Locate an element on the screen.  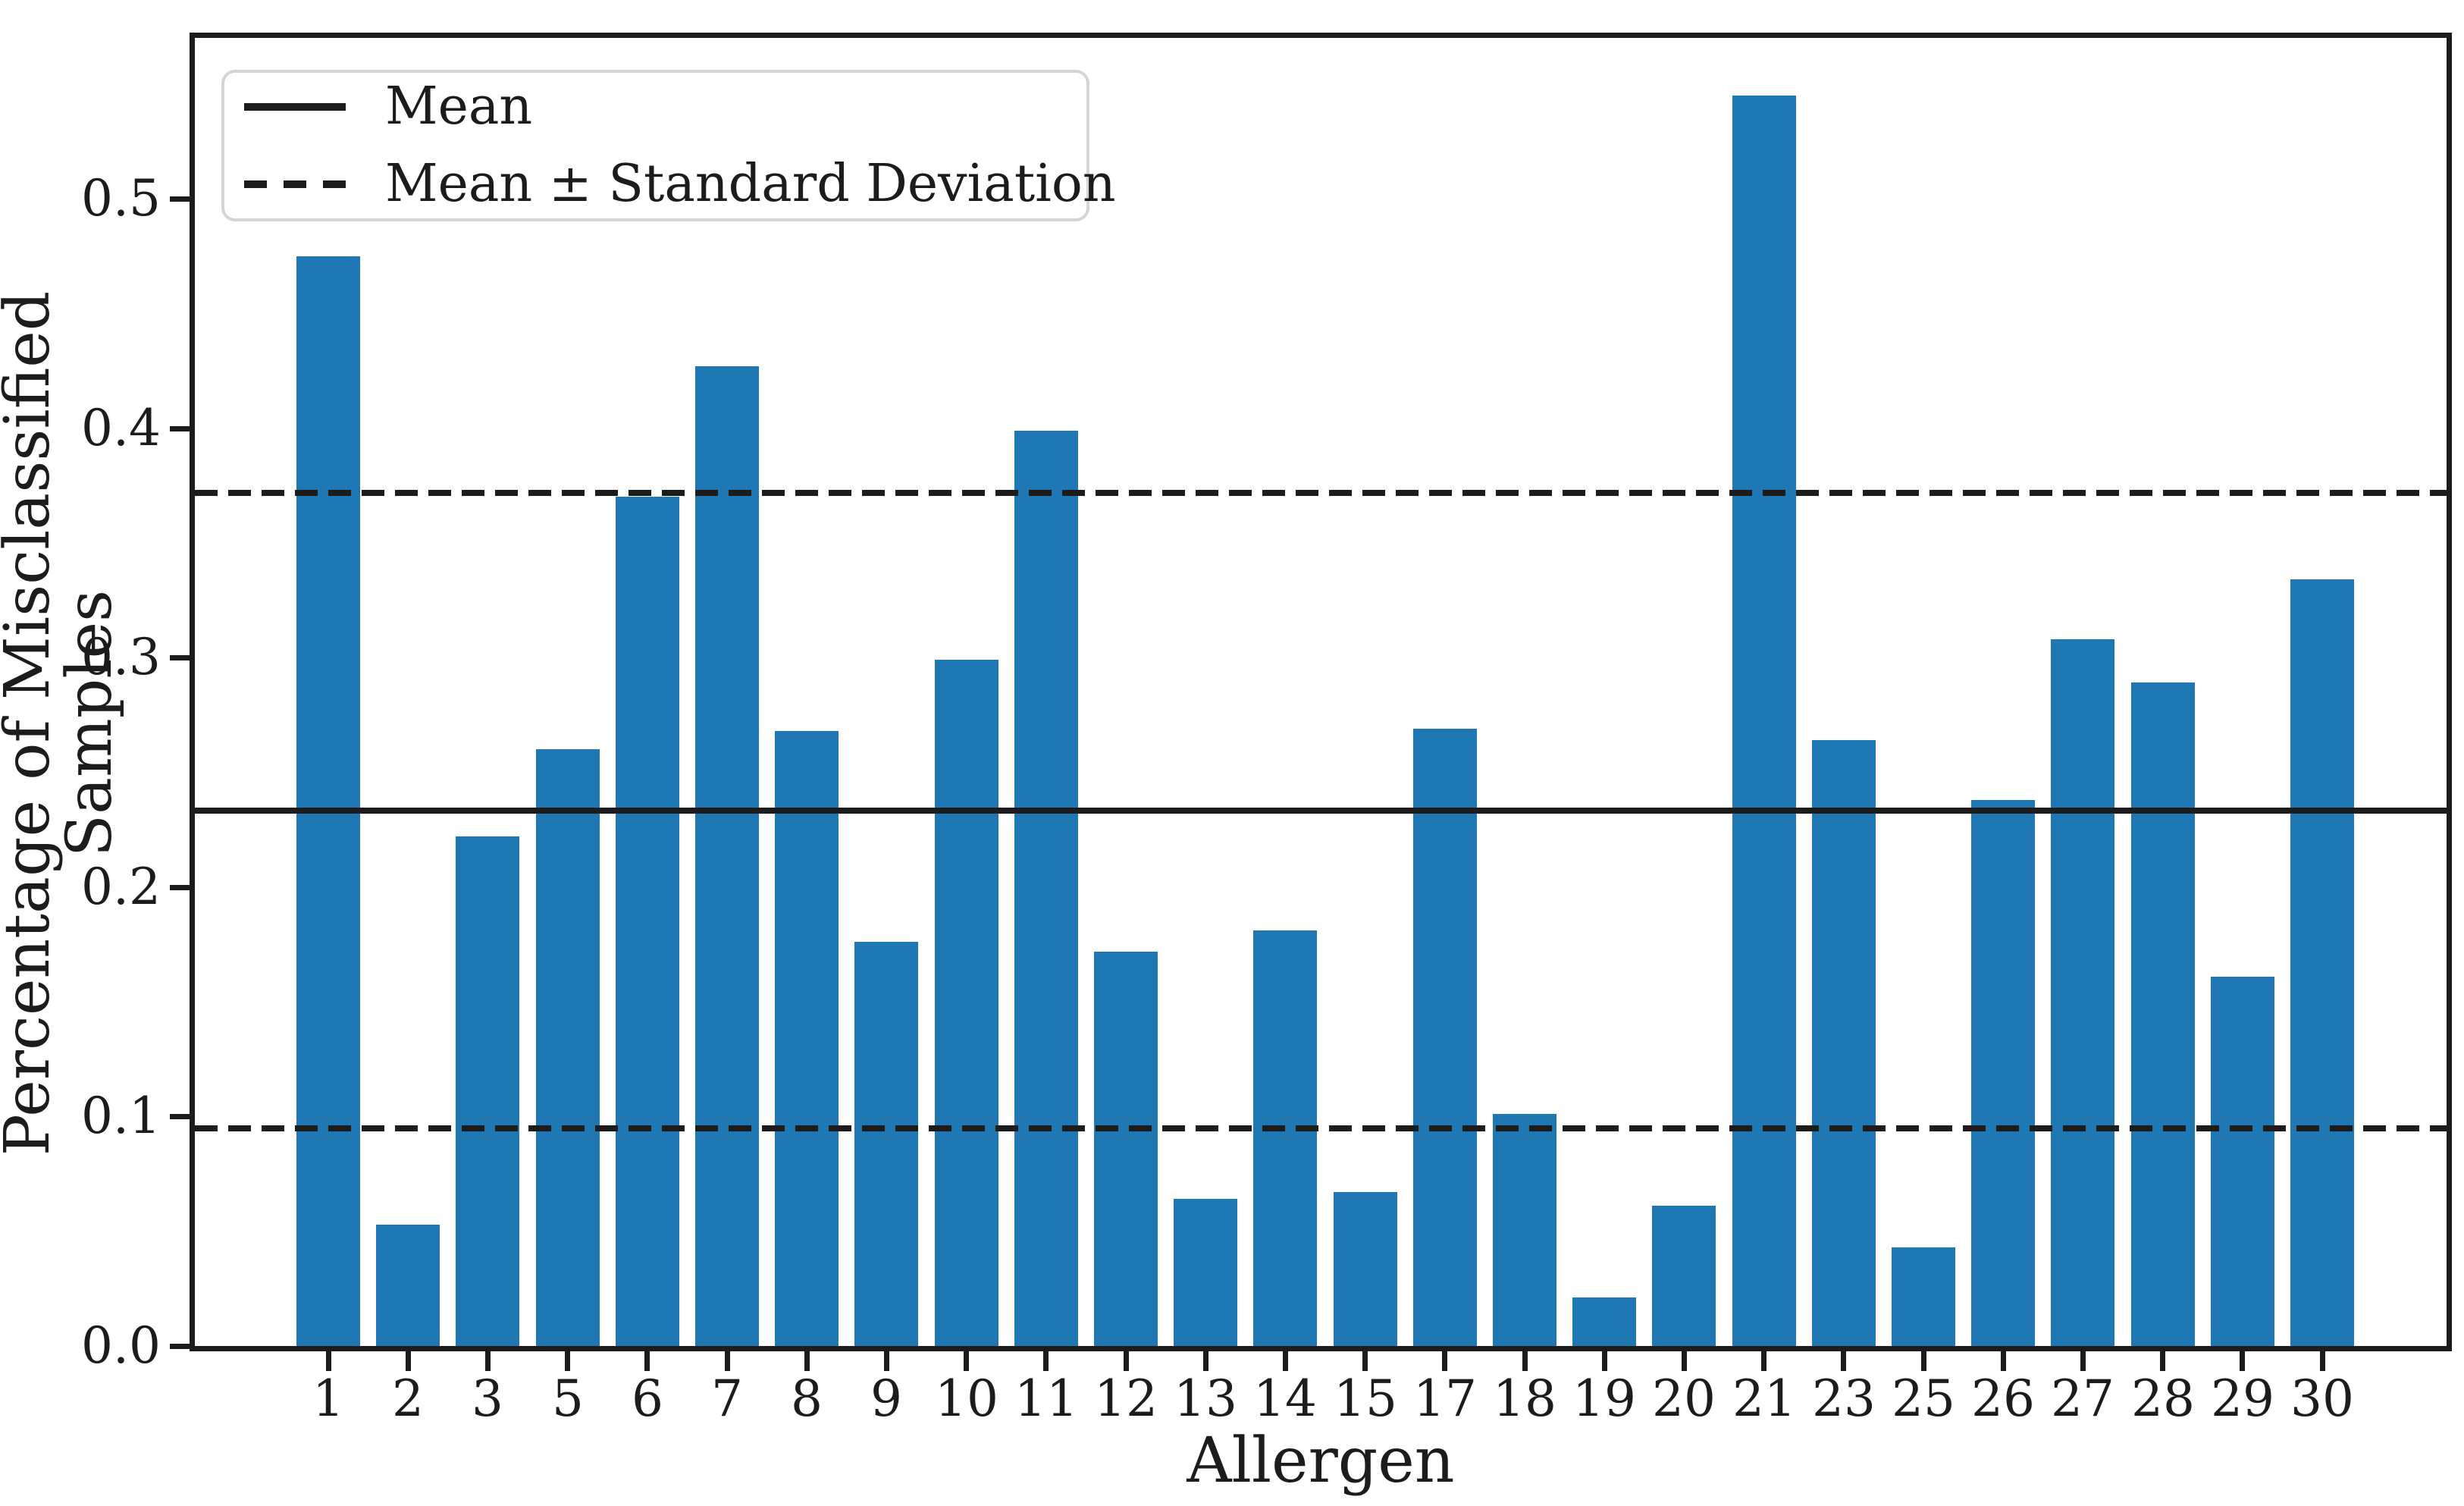
x-tick-label-13: 13 is located at coordinates (1205, 1399).